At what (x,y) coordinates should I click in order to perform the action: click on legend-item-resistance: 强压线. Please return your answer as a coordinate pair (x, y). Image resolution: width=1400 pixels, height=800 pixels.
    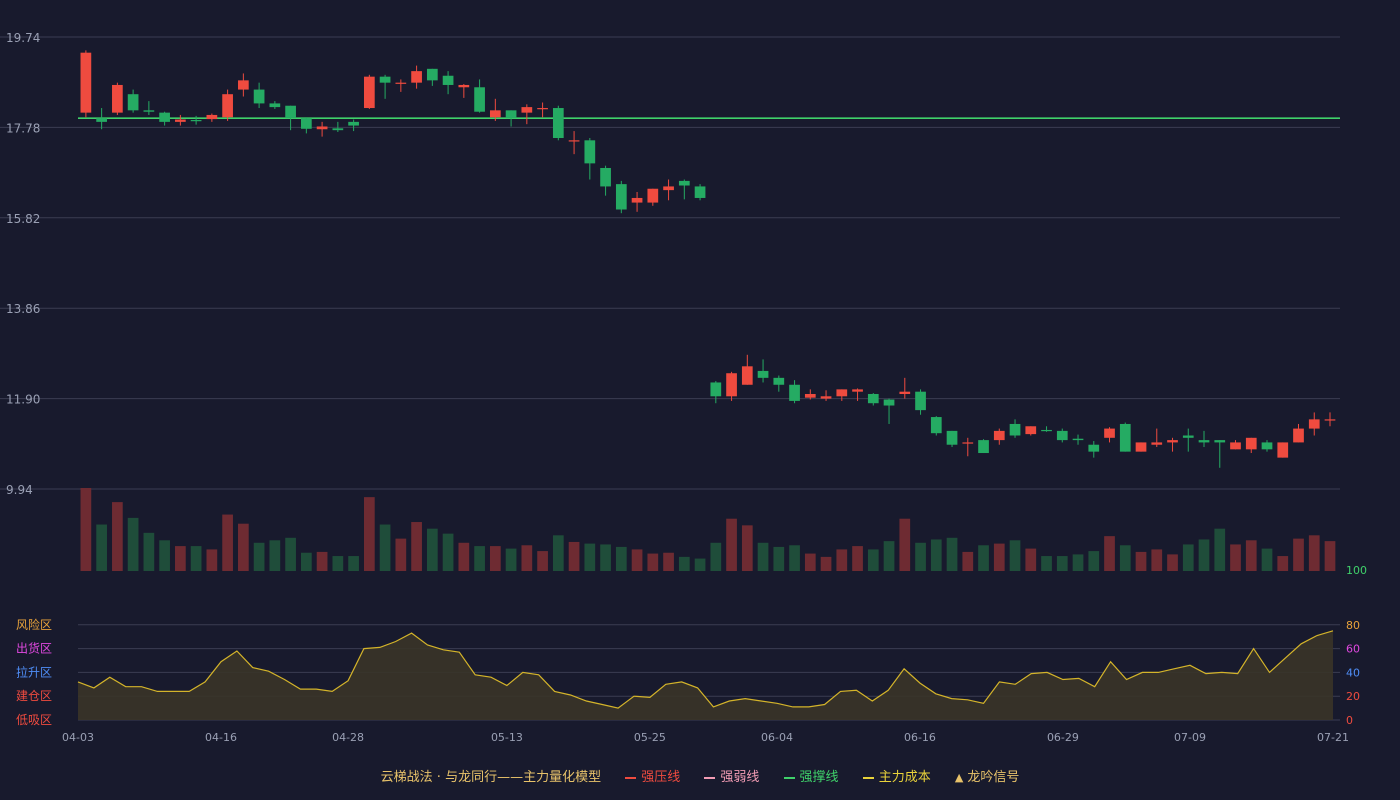
    Looking at the image, I should click on (652, 775).